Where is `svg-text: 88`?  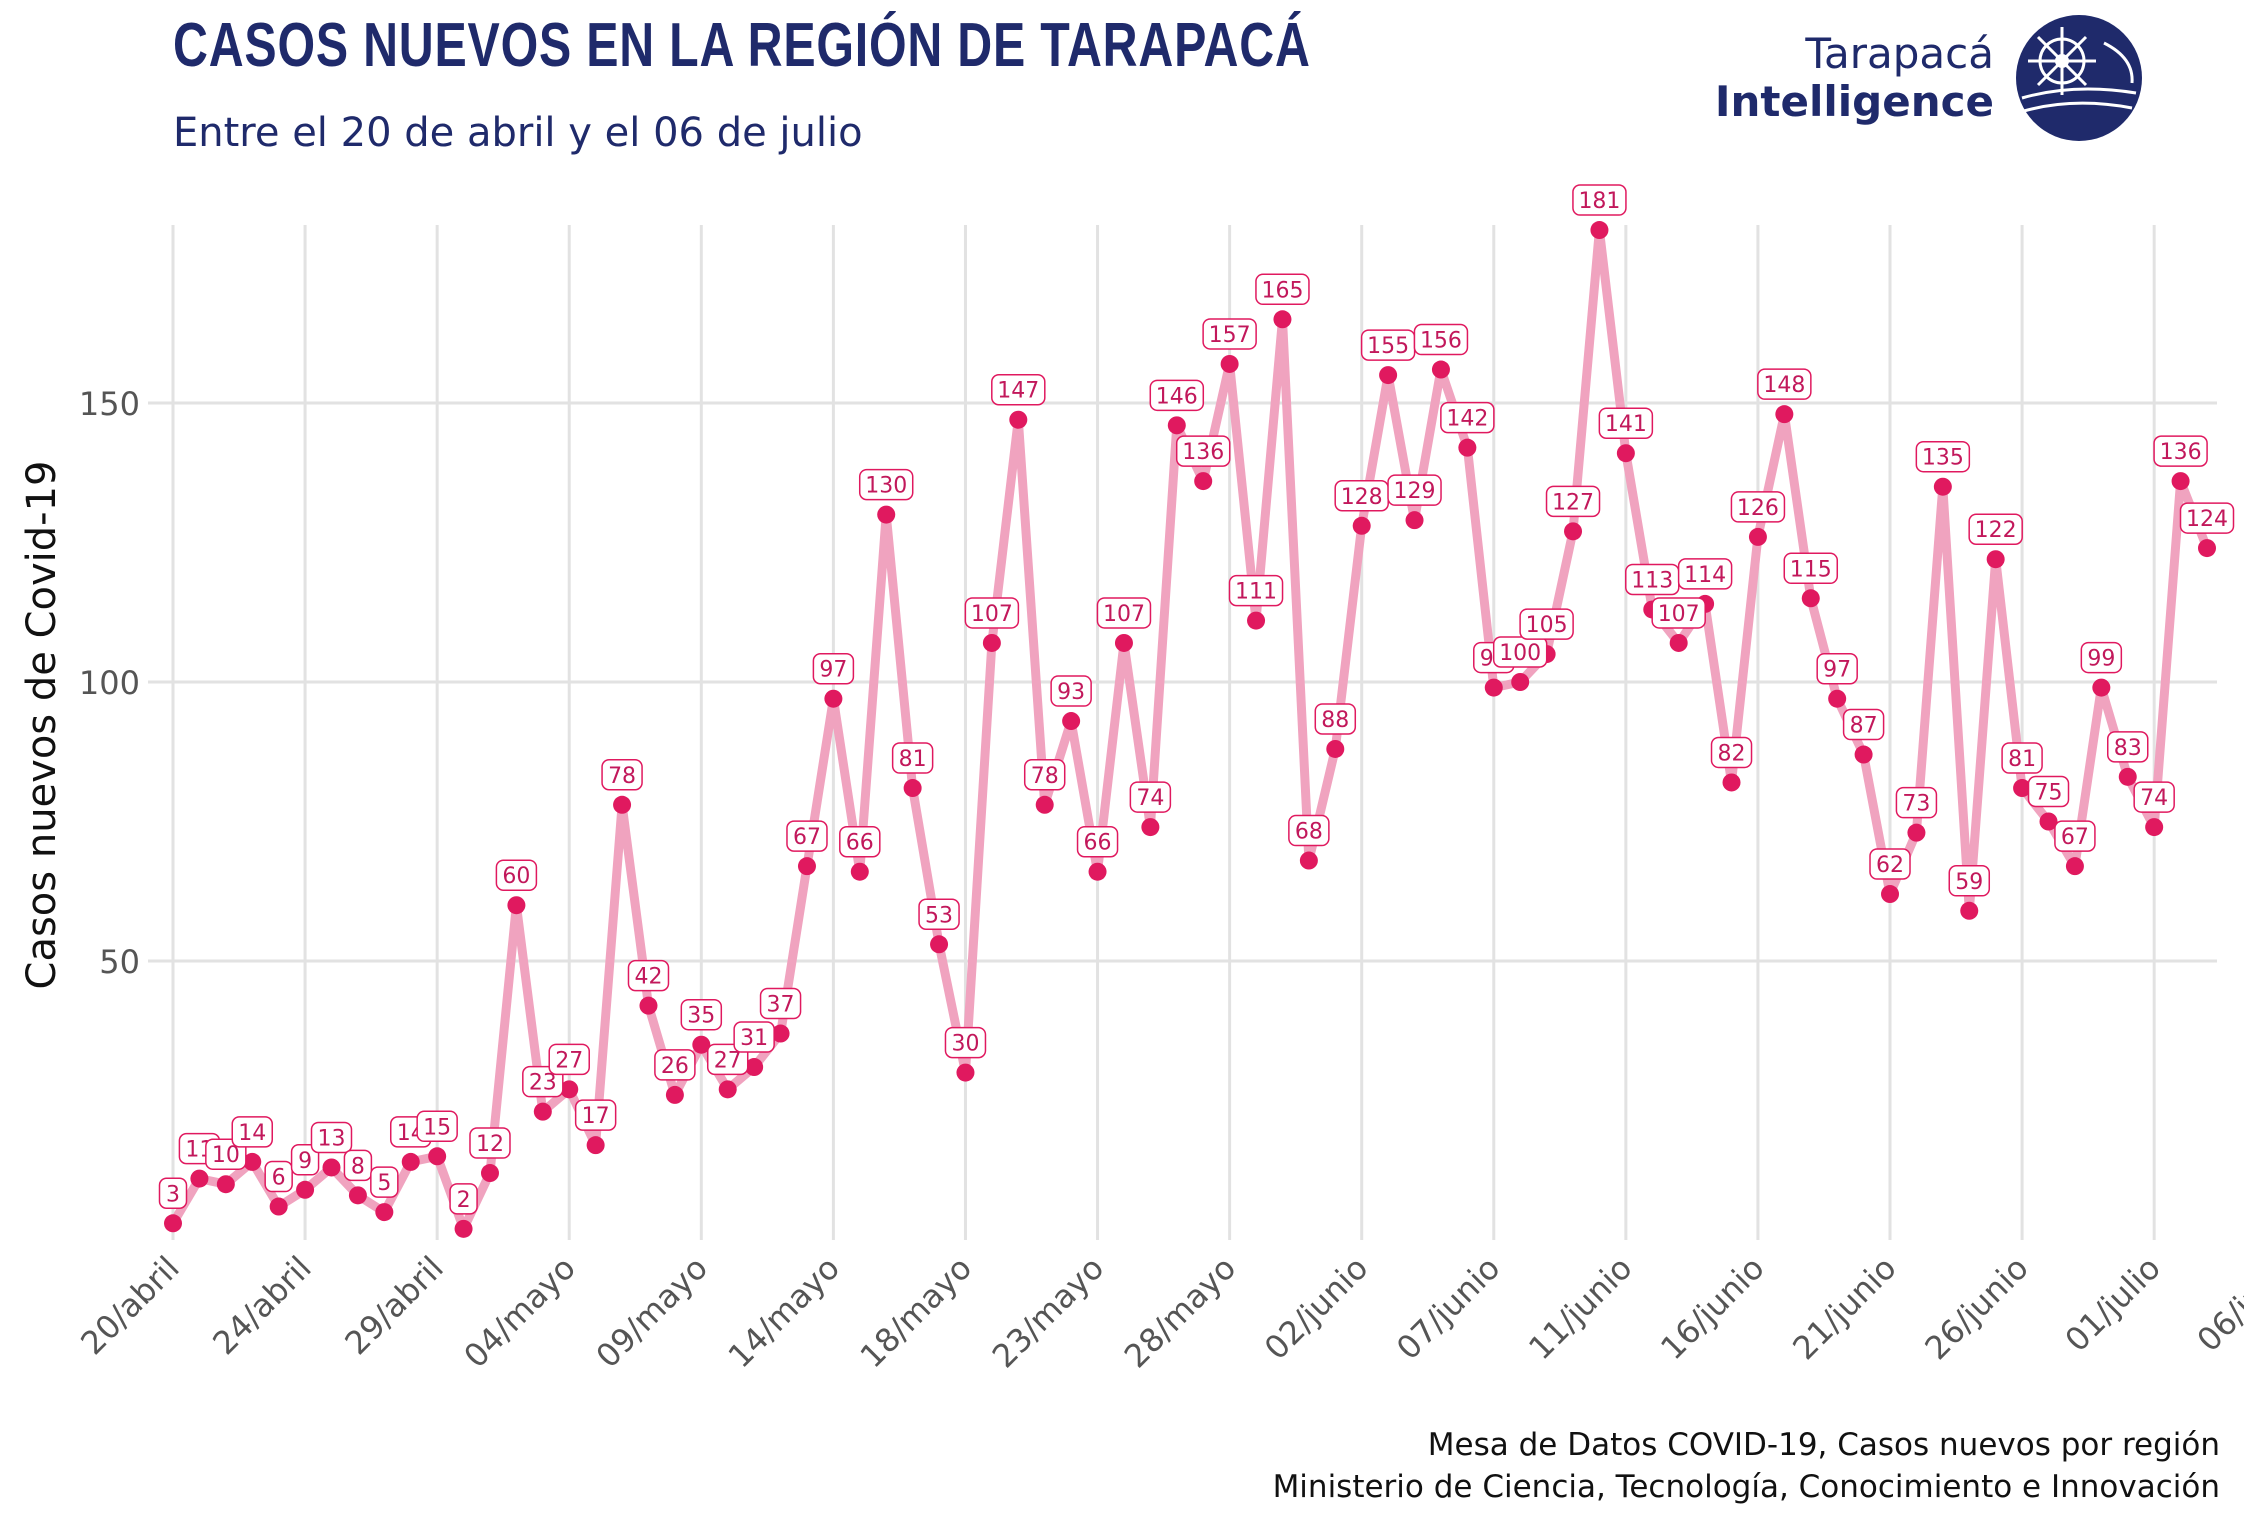 svg-text: 88 is located at coordinates (1335, 720).